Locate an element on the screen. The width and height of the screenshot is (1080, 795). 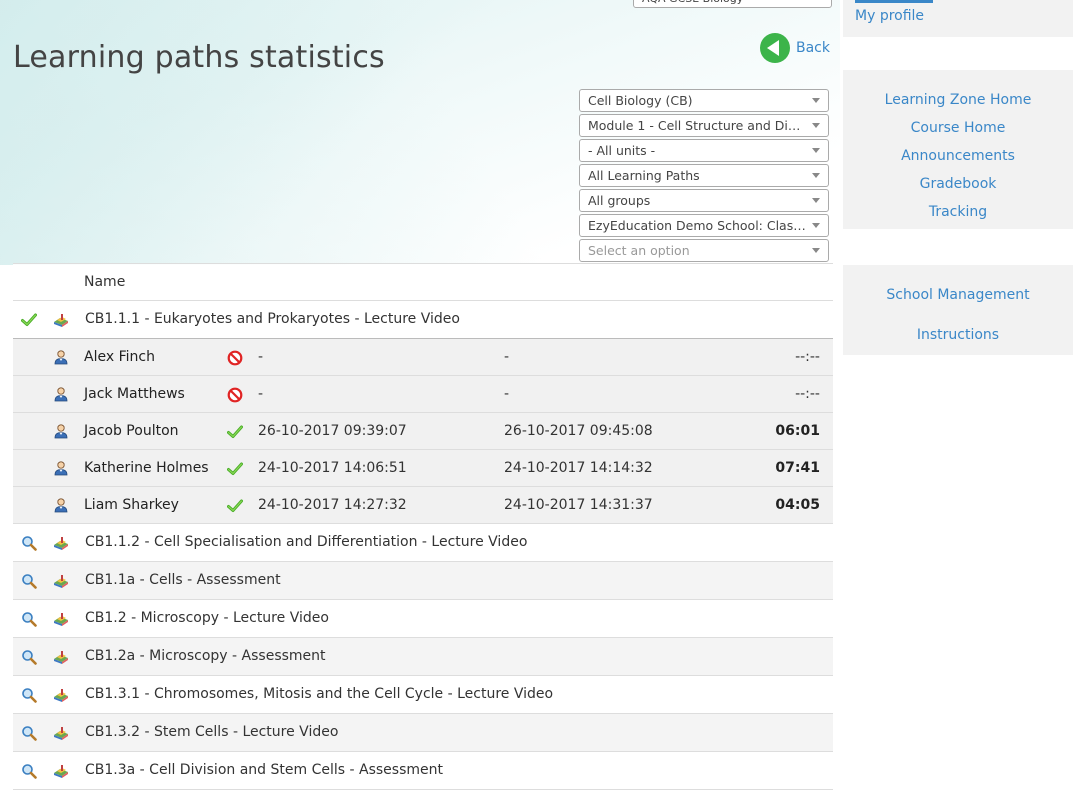
student-name: Liam Sharkey is located at coordinates (131, 505).